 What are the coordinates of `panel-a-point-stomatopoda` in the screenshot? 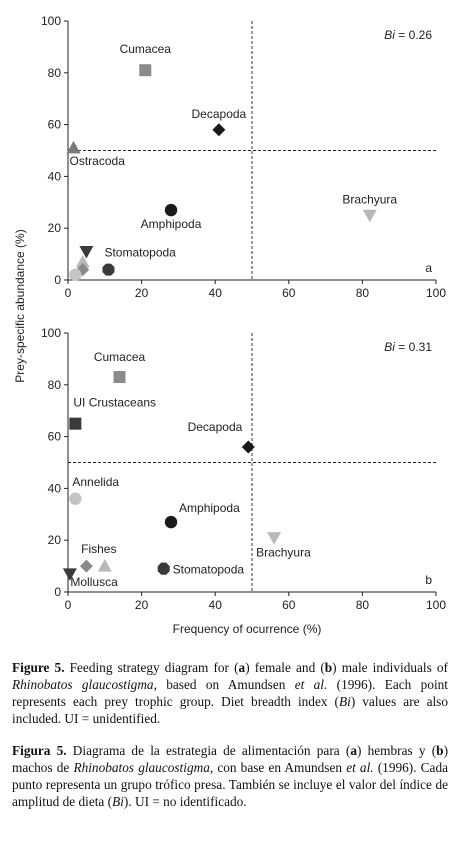 It's located at (108, 269).